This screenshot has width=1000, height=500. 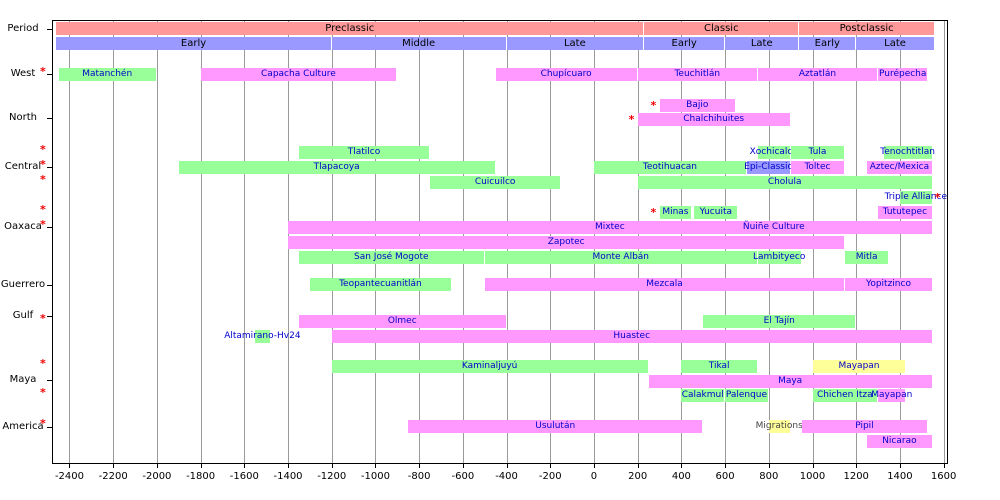 What do you see at coordinates (899, 167) in the screenshot?
I see `timeline-bar-aztec-mexica: Aztec/Mexica` at bounding box center [899, 167].